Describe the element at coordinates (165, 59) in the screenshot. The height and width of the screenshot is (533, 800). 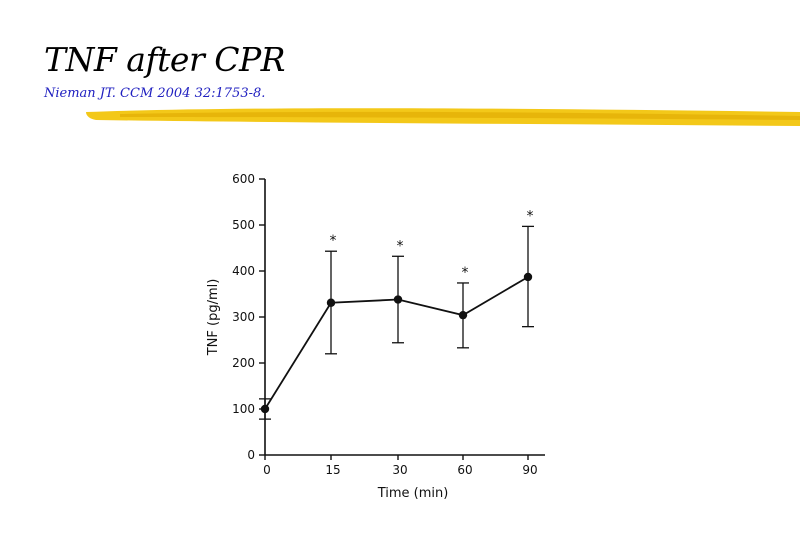
I see `slide-title: TNF after CPR` at that location.